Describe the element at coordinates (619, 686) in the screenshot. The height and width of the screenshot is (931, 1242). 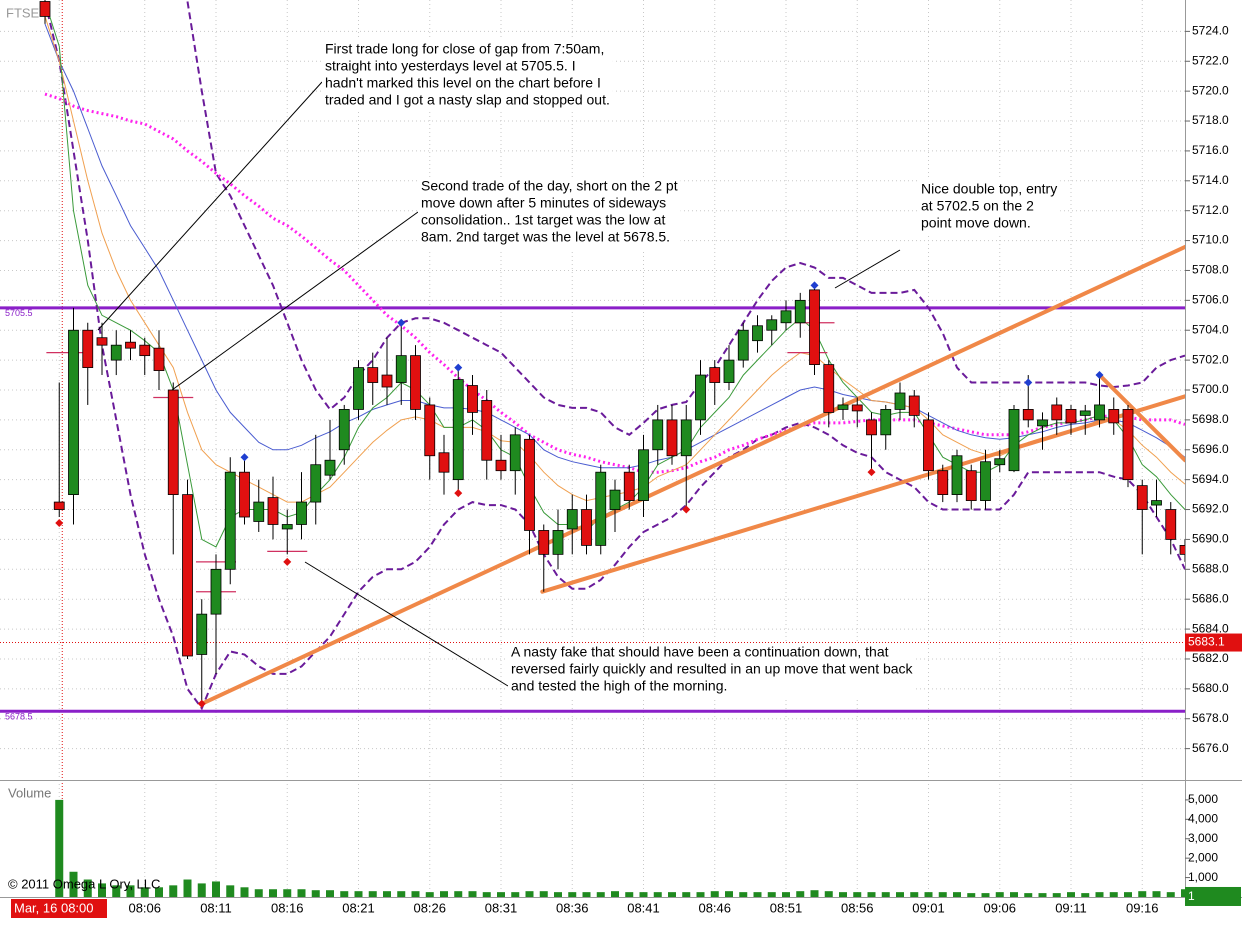
I see `annotation-text: and tested the high of the morning.` at that location.